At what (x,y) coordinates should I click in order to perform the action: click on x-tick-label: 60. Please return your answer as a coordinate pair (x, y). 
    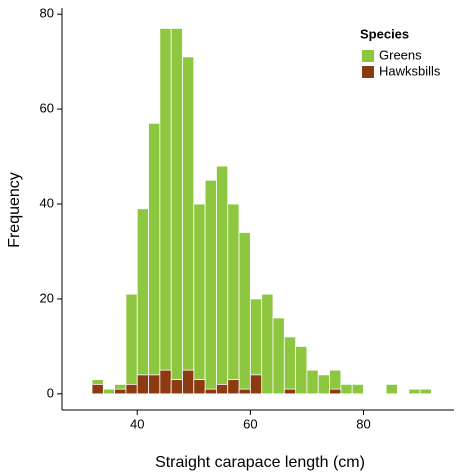
    Looking at the image, I should click on (250, 423).